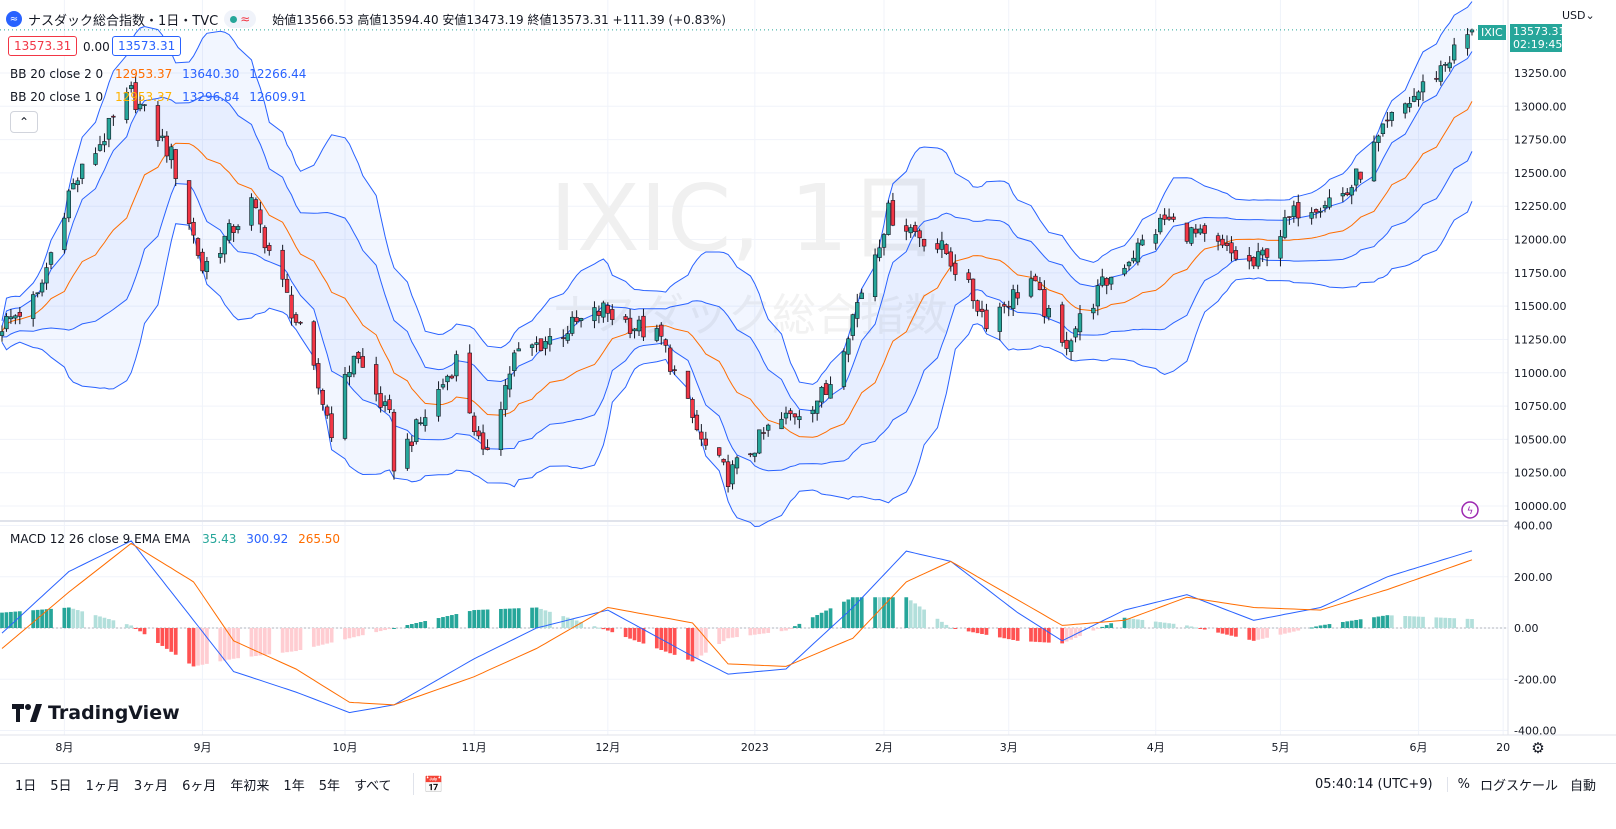 The height and width of the screenshot is (829, 1616). I want to click on symbol-icon: ≈, so click(14, 19).